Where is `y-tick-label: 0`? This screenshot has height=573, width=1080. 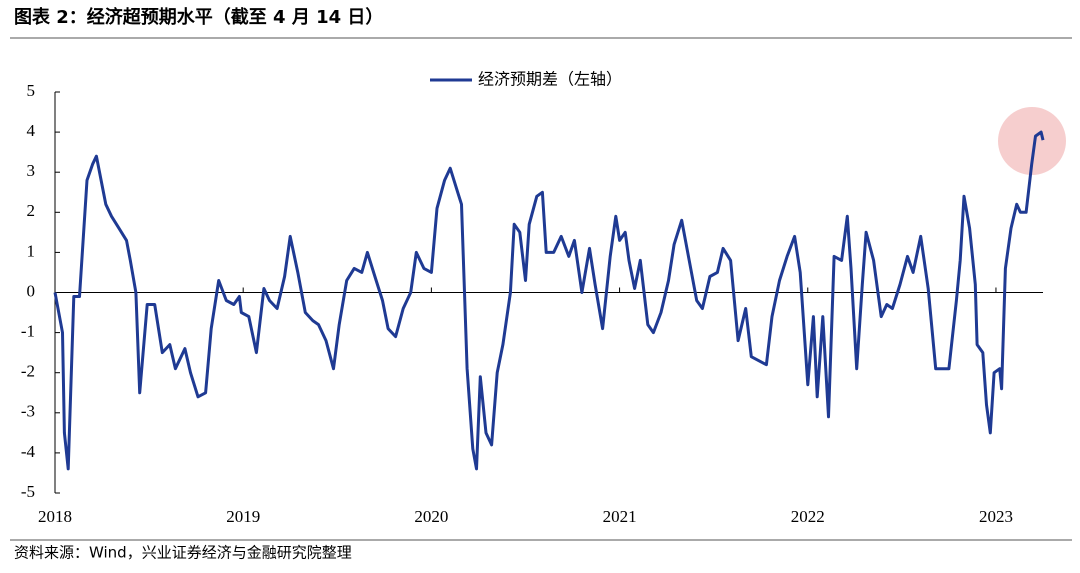 y-tick-label: 0 is located at coordinates (31, 290).